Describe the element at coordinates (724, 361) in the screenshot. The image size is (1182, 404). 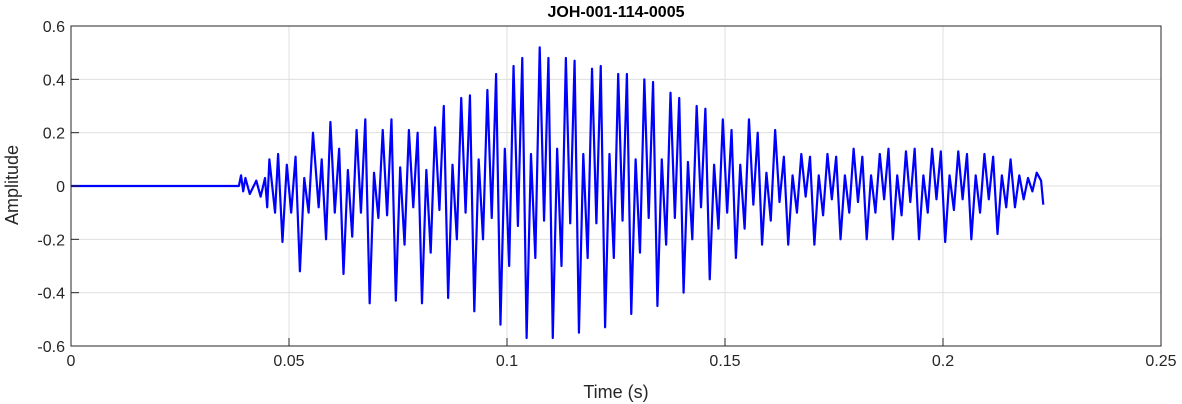
I see `x-tick-label: 0.15` at that location.